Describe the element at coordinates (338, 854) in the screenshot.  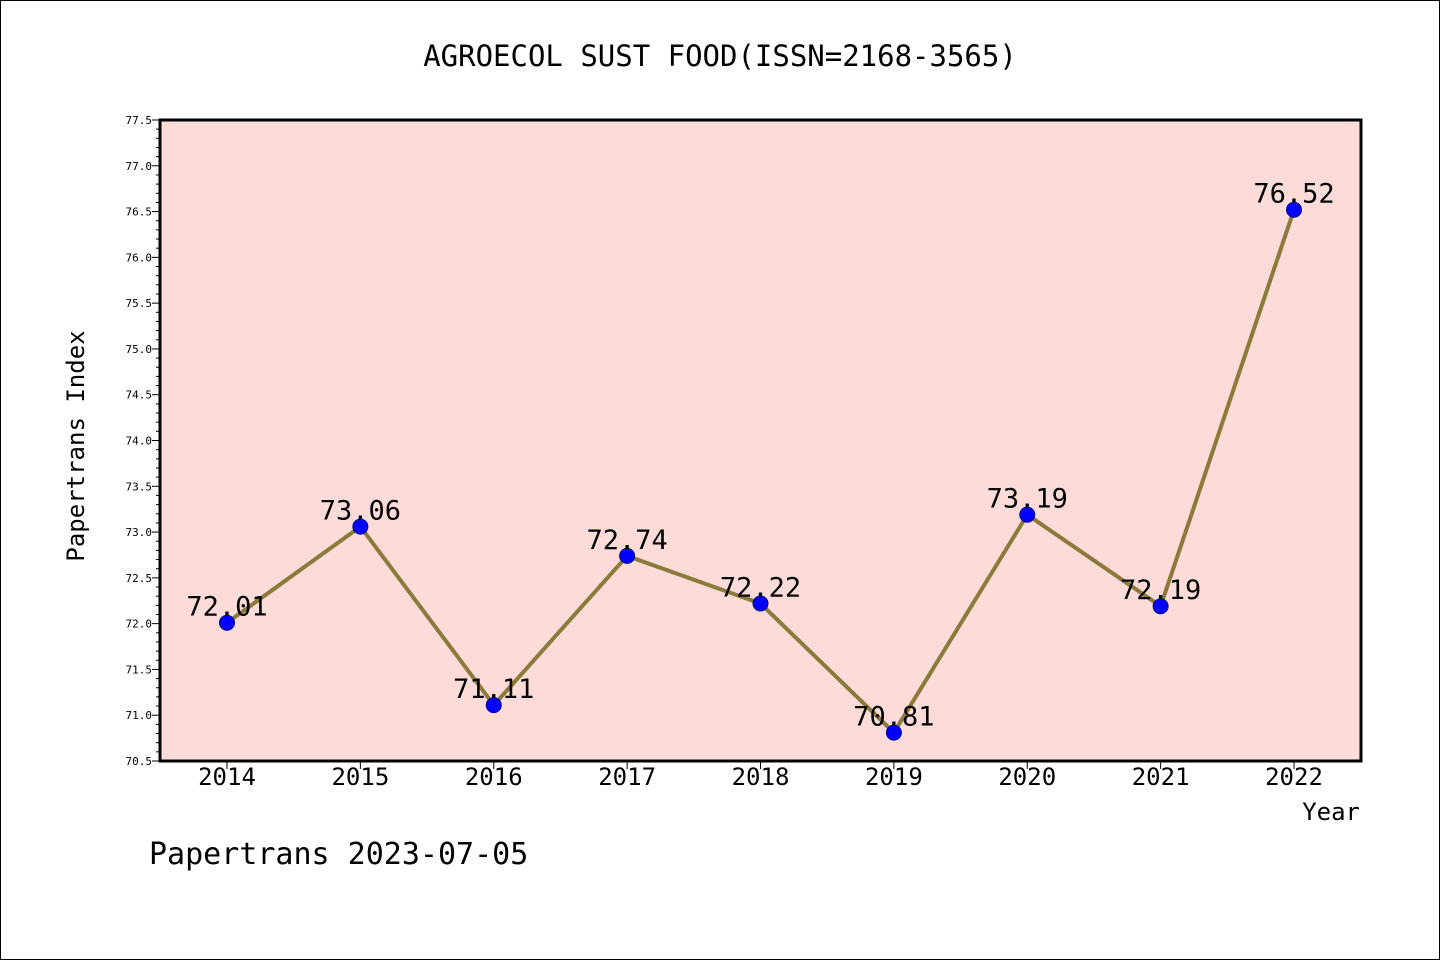
I see `footer-watermark: Papertrans 2023-07-05` at that location.